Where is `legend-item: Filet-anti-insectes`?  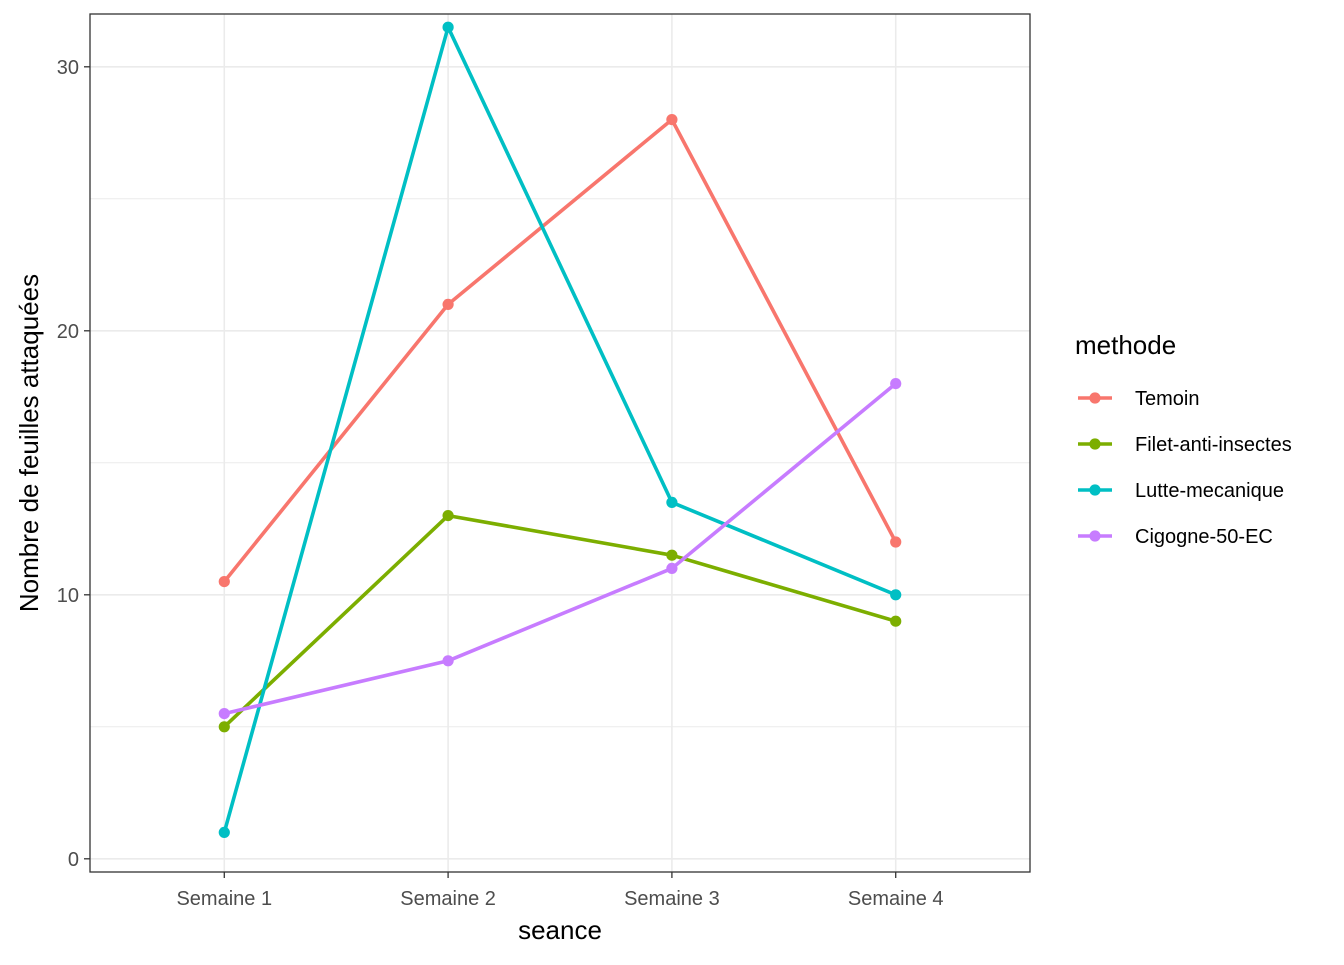
legend-item: Filet-anti-insectes is located at coordinates (1185, 445).